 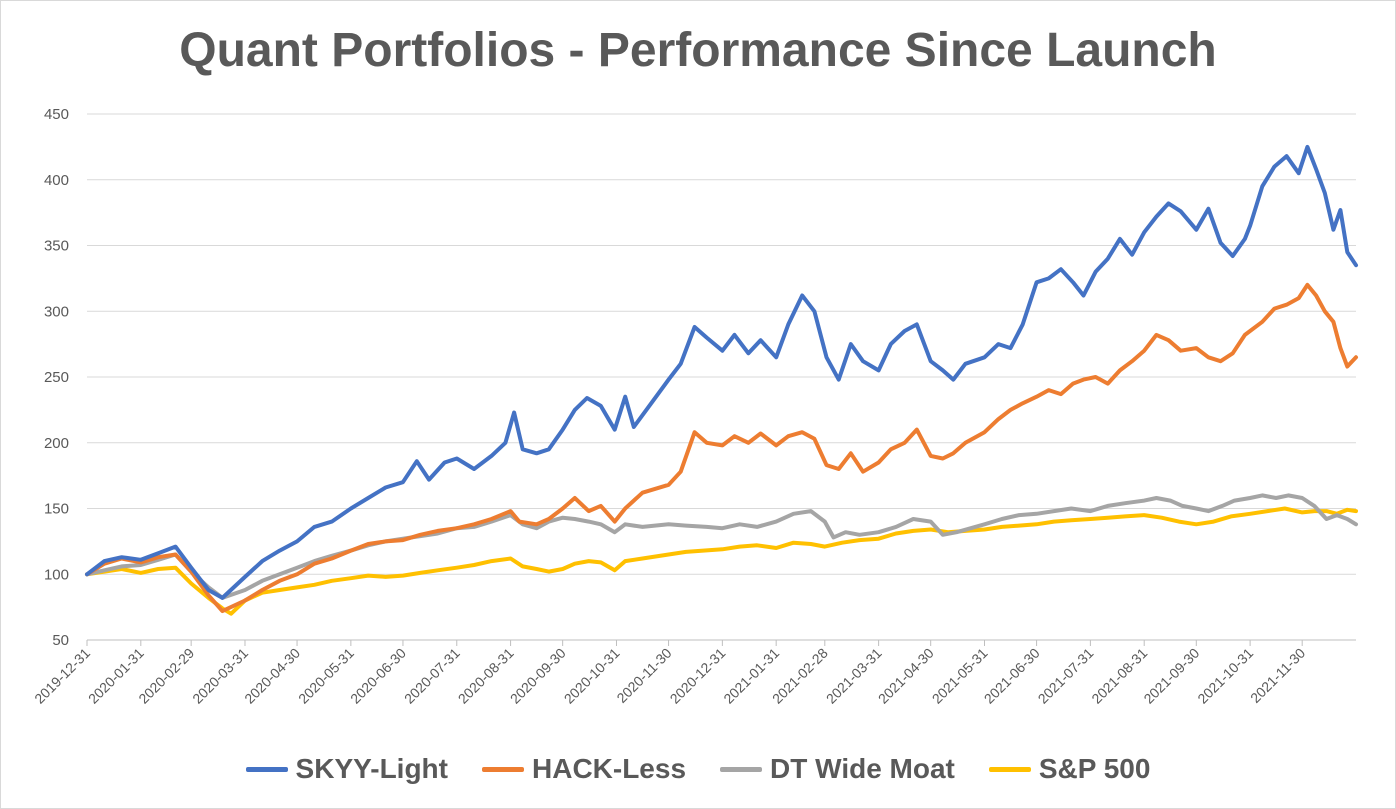 What do you see at coordinates (721, 546) in the screenshot?
I see `series-line-dt-wide-moat` at bounding box center [721, 546].